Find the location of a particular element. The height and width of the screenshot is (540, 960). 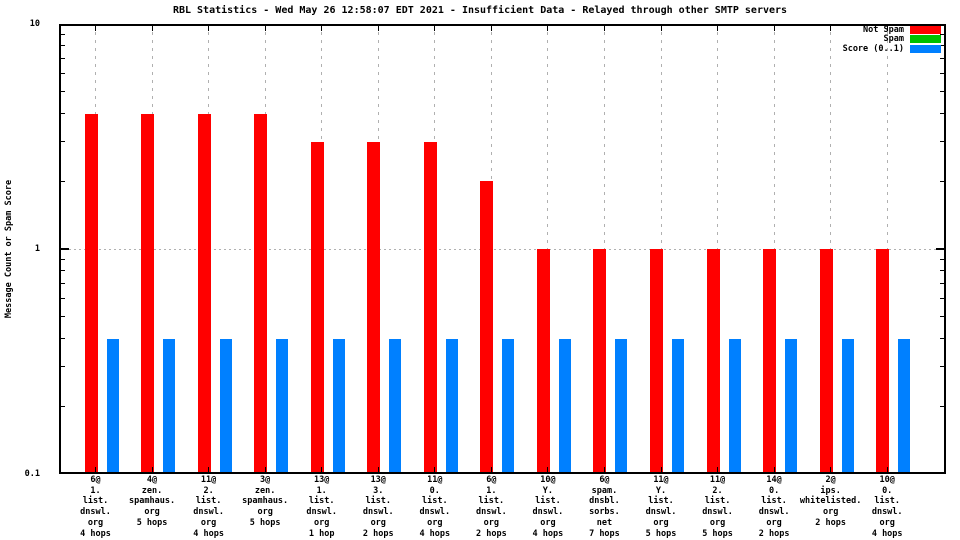

x-axis-label: 6@ 1. list. dnswl. org 4 hops is located at coordinates (95, 507).